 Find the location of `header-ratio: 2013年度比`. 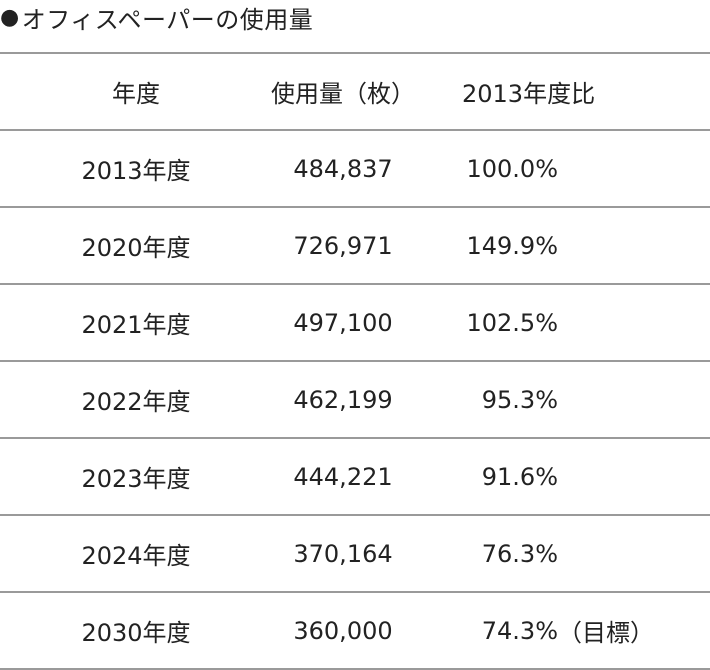

header-ratio: 2013年度比 is located at coordinates (529, 94).